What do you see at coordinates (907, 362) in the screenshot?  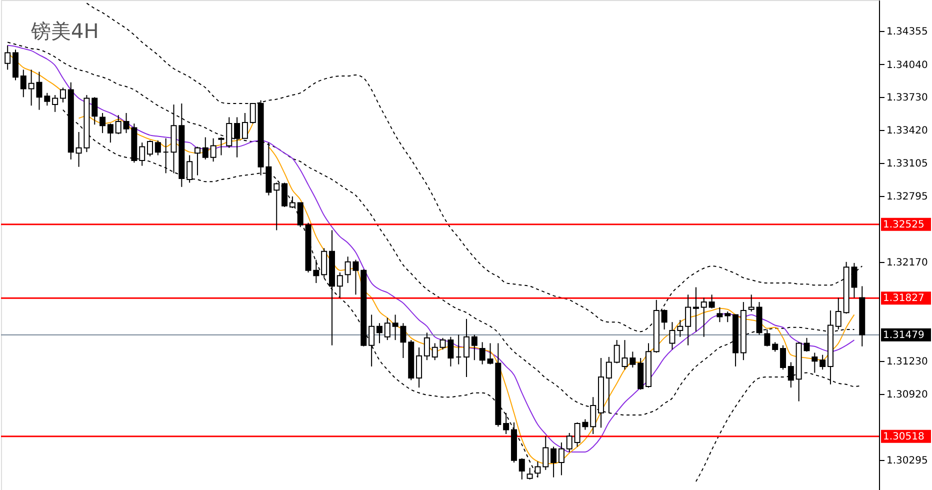 I see `y-tick-label: 1.31230` at bounding box center [907, 362].